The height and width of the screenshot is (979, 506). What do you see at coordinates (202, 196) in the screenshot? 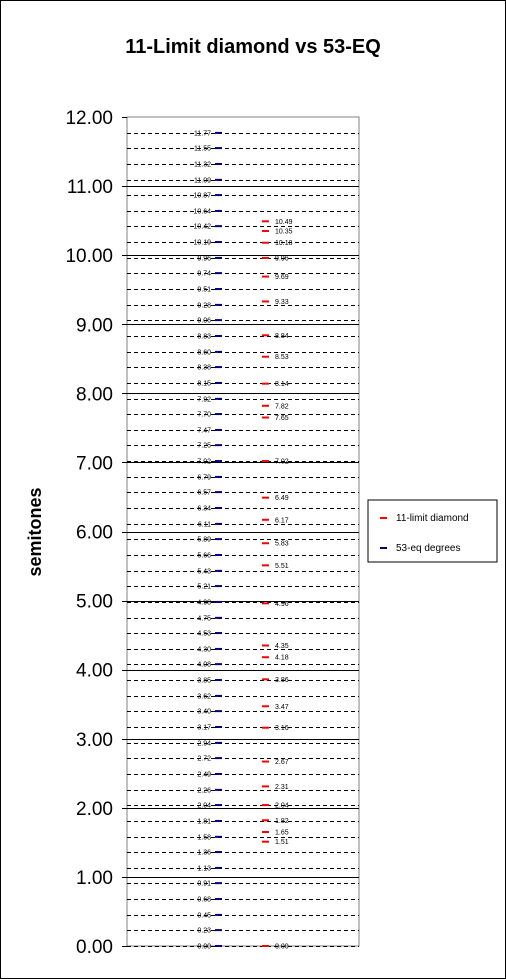
I see `data-label-53-eq: 10.87` at bounding box center [202, 196].